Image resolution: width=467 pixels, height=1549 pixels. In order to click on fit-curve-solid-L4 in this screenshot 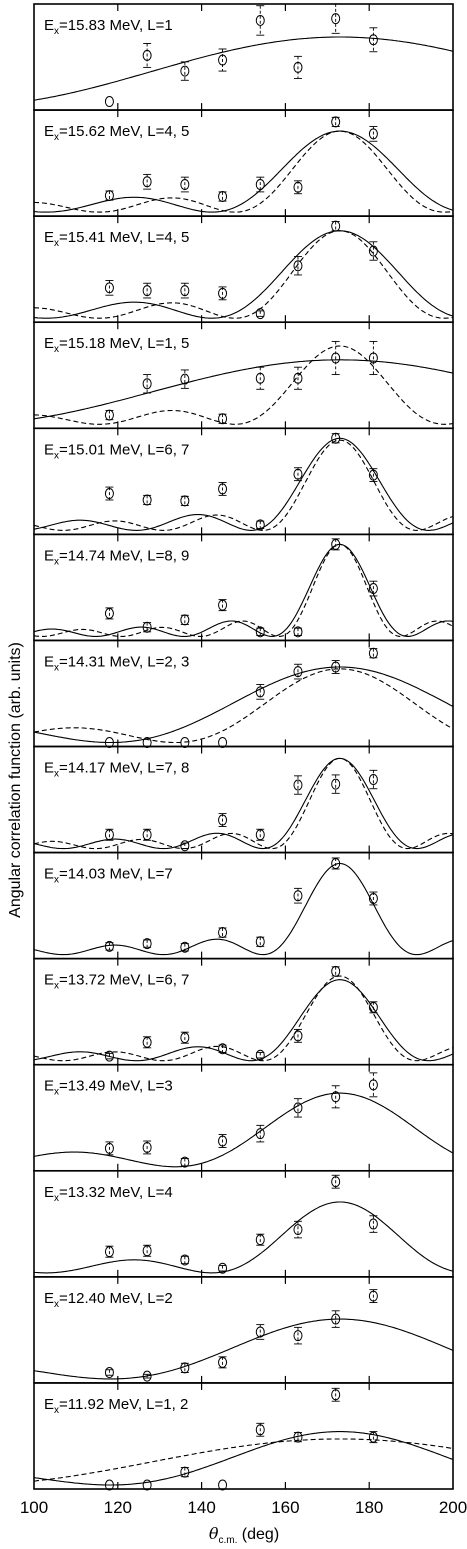, I will do `click(243, 274)`.